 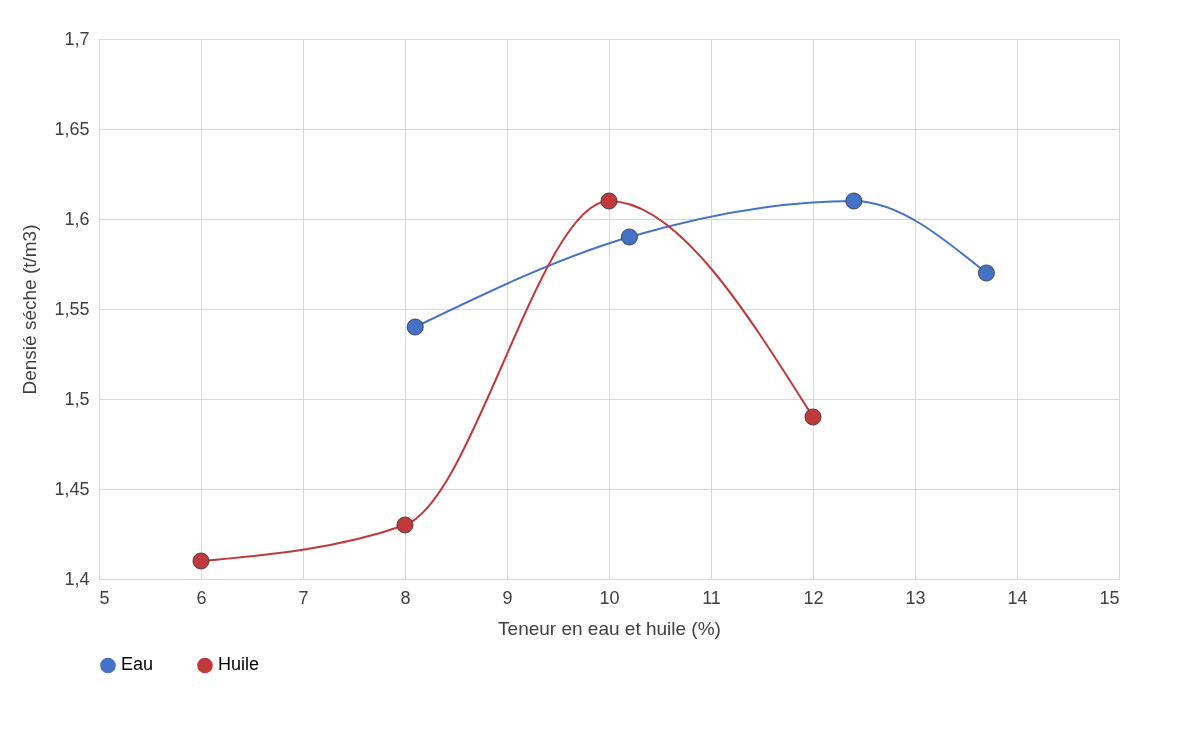 What do you see at coordinates (77, 218) in the screenshot?
I see `y-tick-label: 1,6` at bounding box center [77, 218].